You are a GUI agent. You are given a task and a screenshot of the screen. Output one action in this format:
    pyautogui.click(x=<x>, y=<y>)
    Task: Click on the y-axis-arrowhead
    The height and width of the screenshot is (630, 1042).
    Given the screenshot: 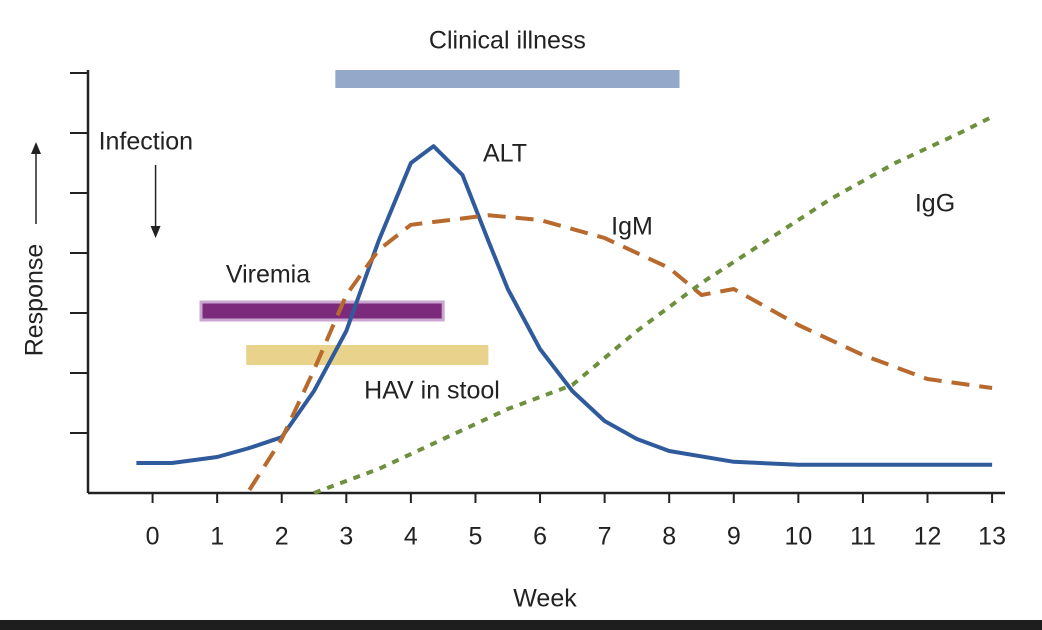 What is the action you would take?
    pyautogui.click(x=36, y=148)
    